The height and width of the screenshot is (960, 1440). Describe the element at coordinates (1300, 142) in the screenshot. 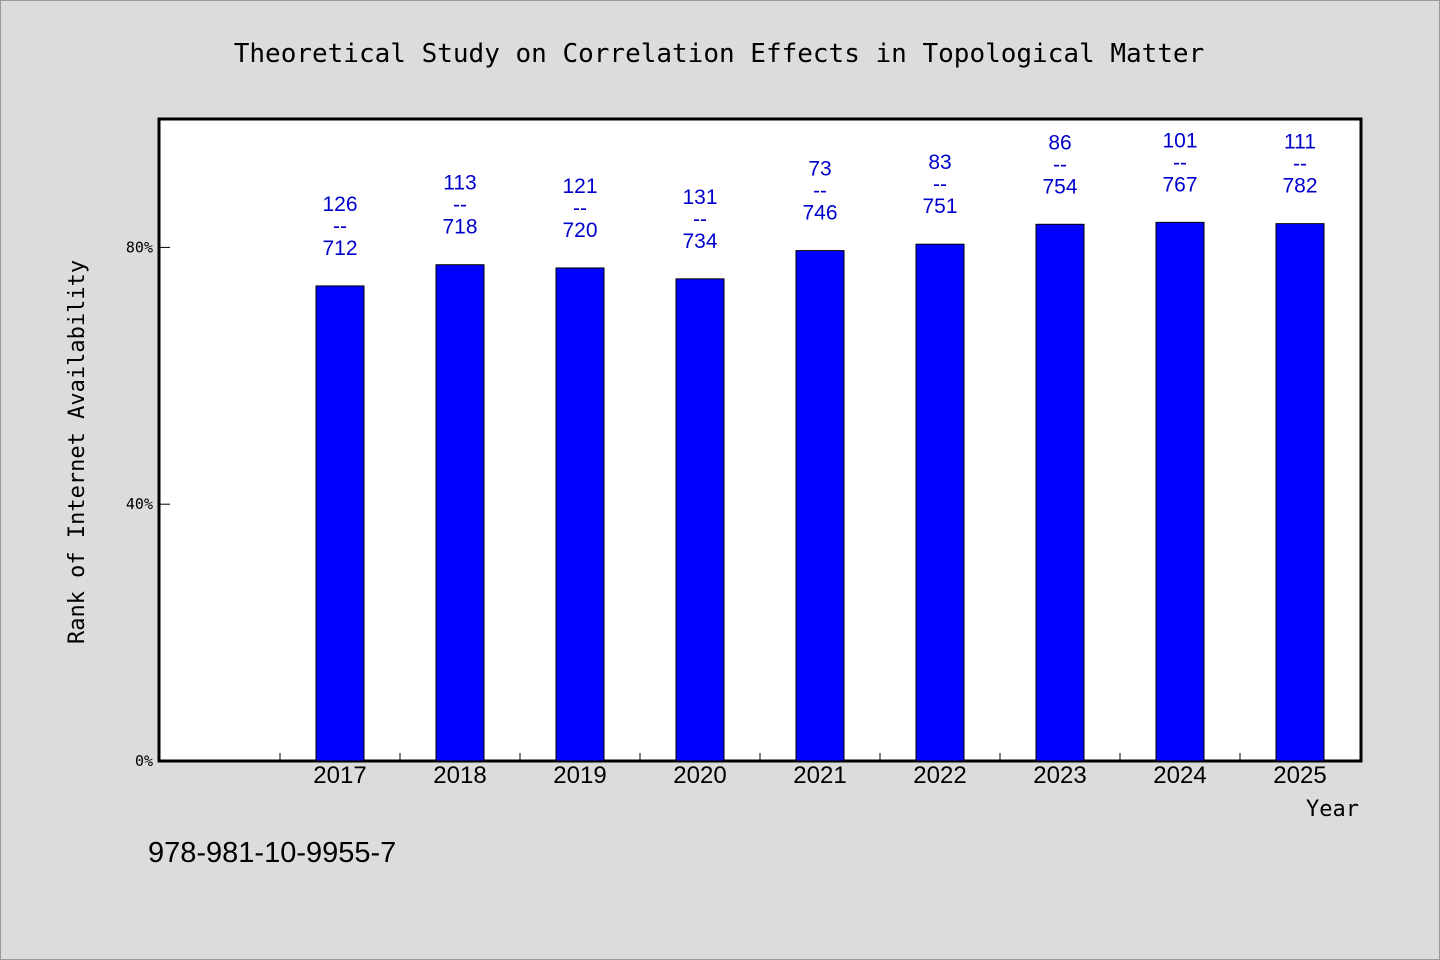

I see `data-label-top: 111` at that location.